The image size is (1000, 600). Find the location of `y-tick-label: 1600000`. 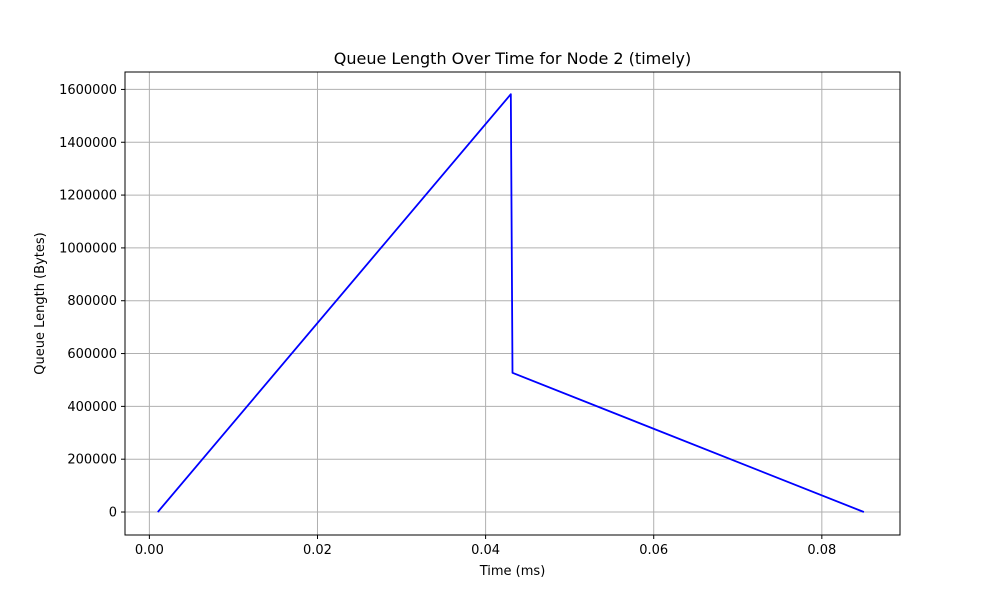

y-tick-label: 1600000 is located at coordinates (88, 90).